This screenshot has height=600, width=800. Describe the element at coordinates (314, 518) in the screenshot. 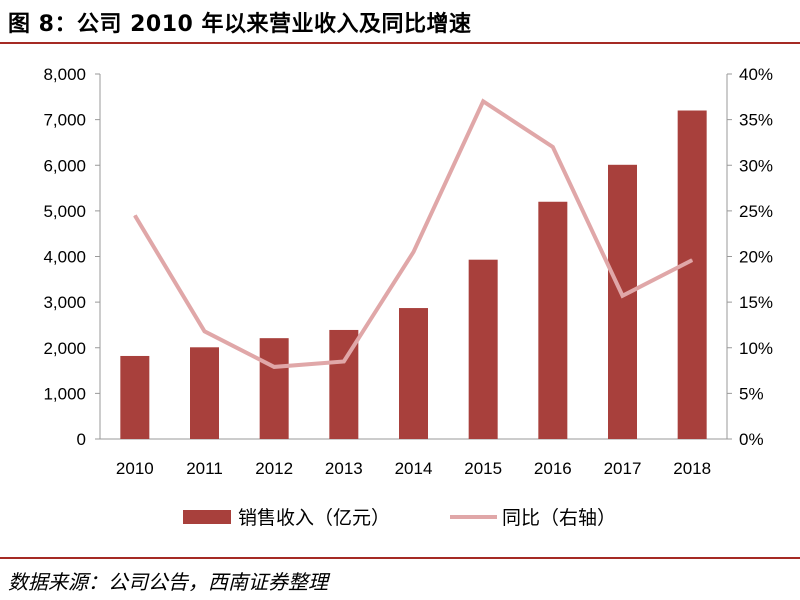

I see `legend-label-bar: 销售收入（亿元）` at that location.